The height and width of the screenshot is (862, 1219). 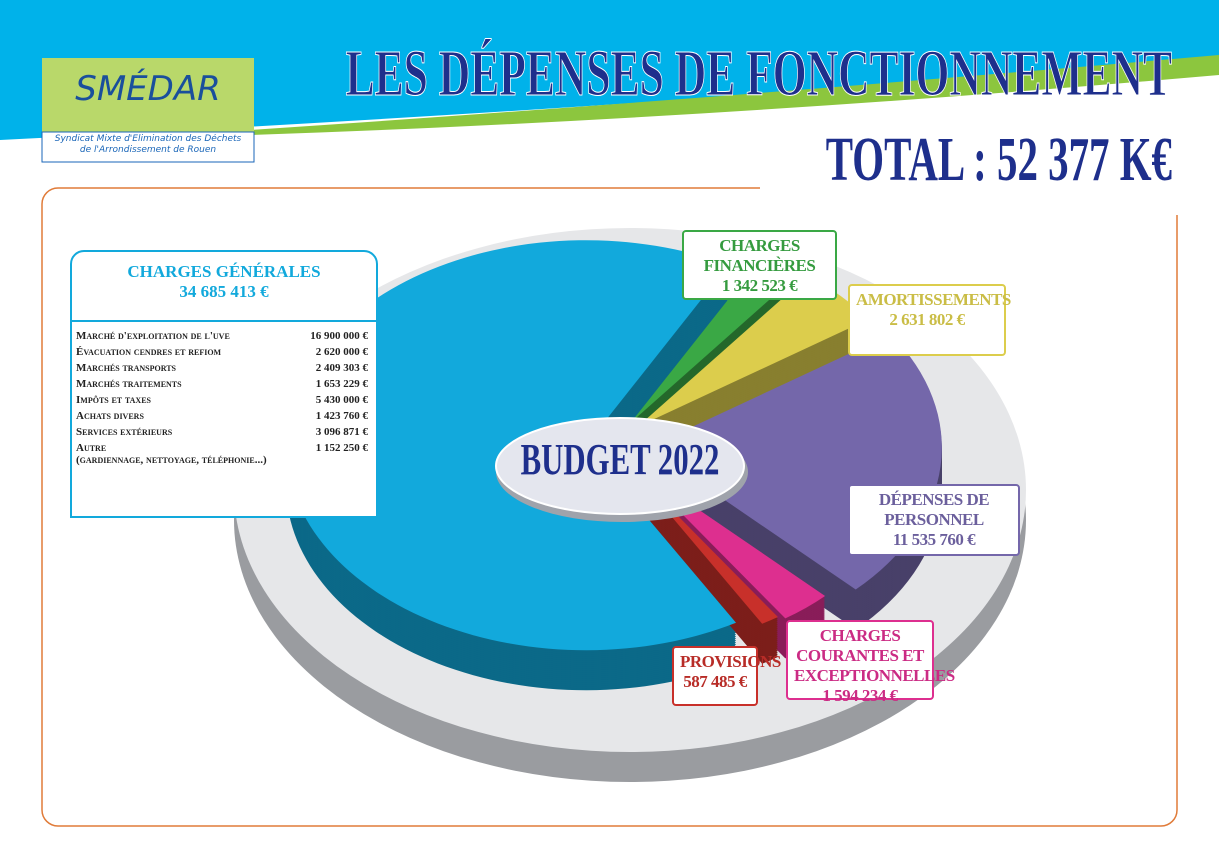 I want to click on subtitle-backing, so click(x=970, y=177).